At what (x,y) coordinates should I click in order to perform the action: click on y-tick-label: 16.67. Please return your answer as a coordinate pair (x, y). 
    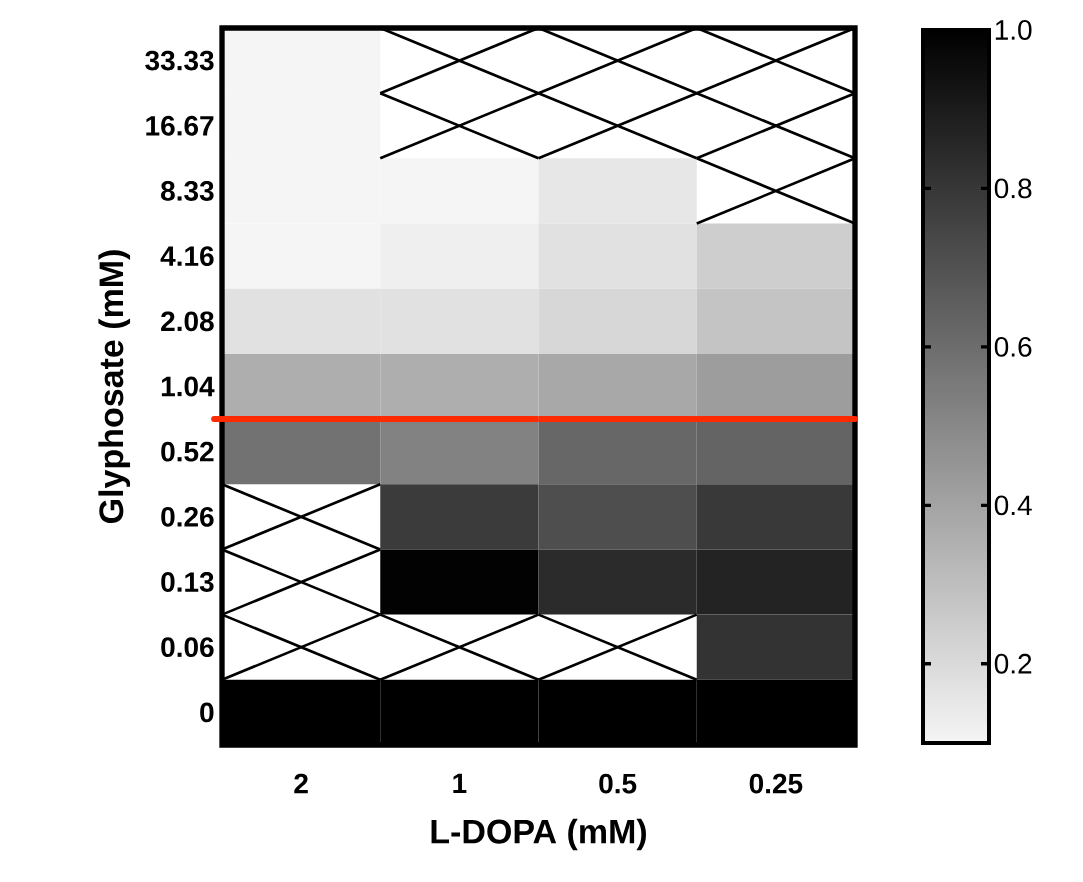
    Looking at the image, I should click on (180, 125).